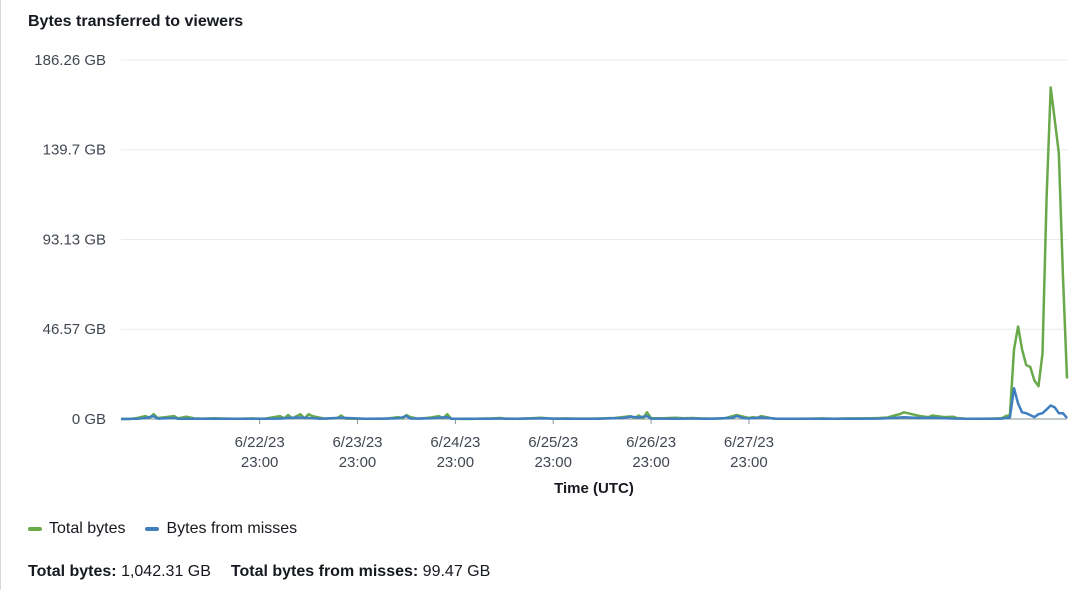 This screenshot has width=1080, height=590. I want to click on x-tick-label: 6/23/23, so click(357, 442).